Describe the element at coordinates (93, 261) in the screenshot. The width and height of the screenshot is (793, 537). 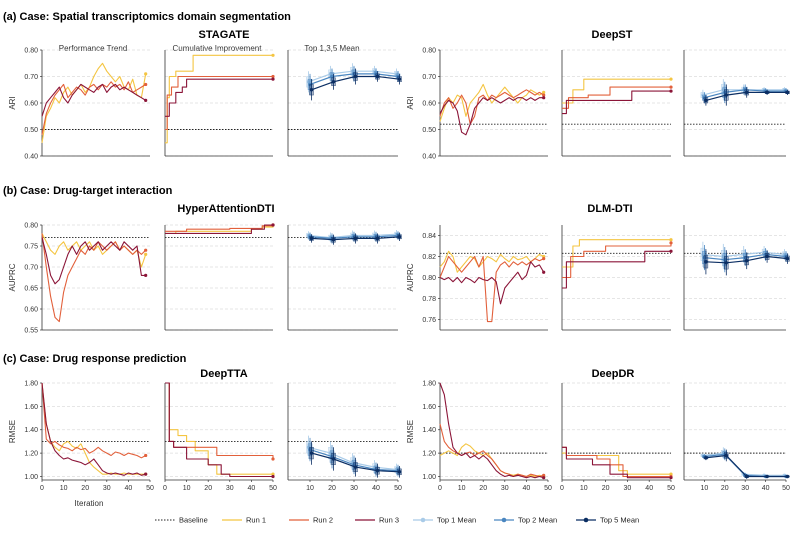
I see `hyperattentiondti-trend-line-run3` at that location.